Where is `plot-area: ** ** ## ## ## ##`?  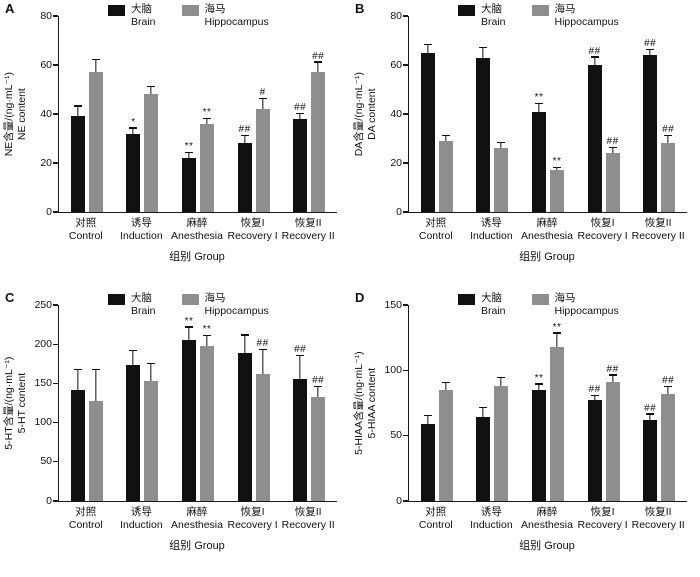 plot-area: ** ** ## ## ## ## is located at coordinates (547, 403).